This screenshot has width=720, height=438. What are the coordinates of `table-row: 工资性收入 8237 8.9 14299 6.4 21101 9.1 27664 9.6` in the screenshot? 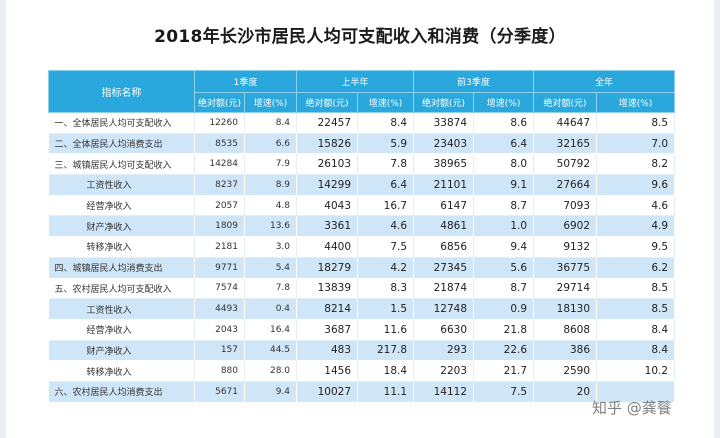 It's located at (362, 185).